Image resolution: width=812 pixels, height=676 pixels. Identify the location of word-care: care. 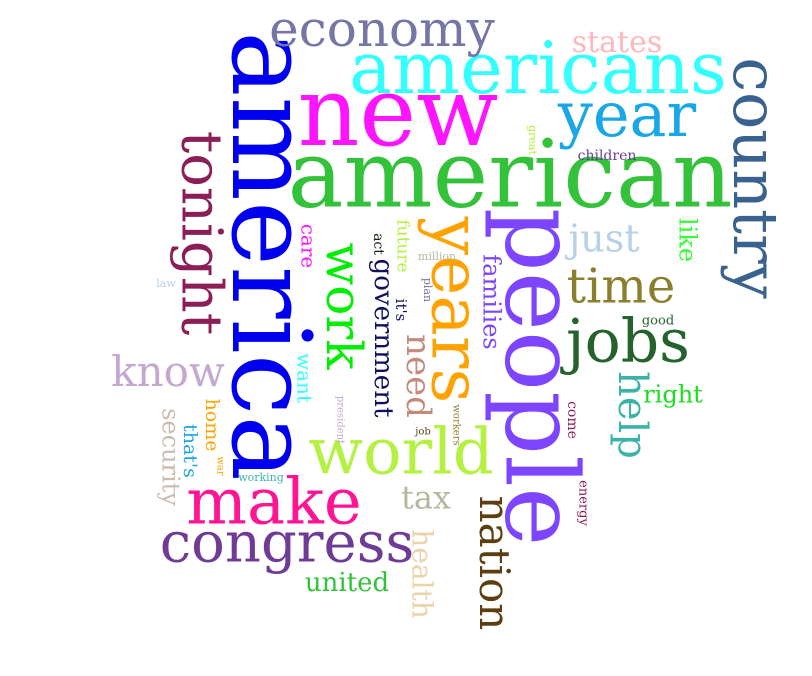
(309, 246).